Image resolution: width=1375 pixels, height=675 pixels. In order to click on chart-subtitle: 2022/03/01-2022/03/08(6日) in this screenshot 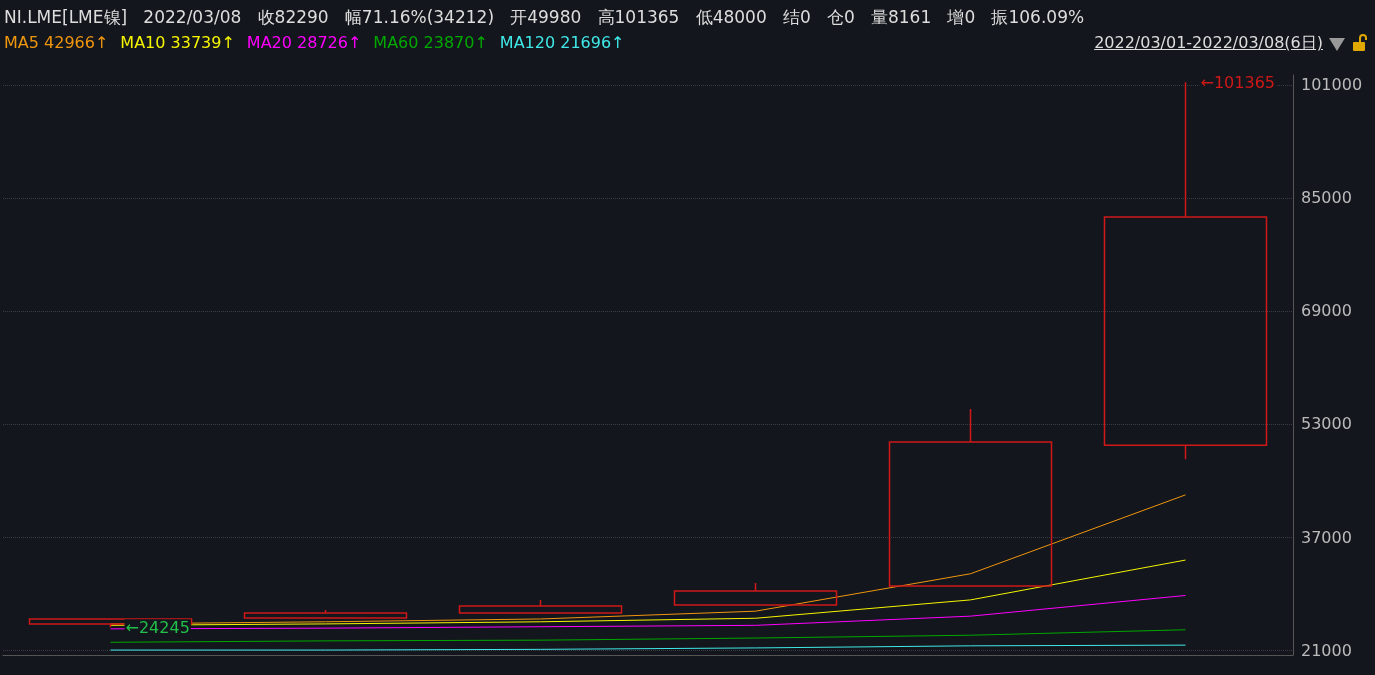, I will do `click(1208, 43)`.